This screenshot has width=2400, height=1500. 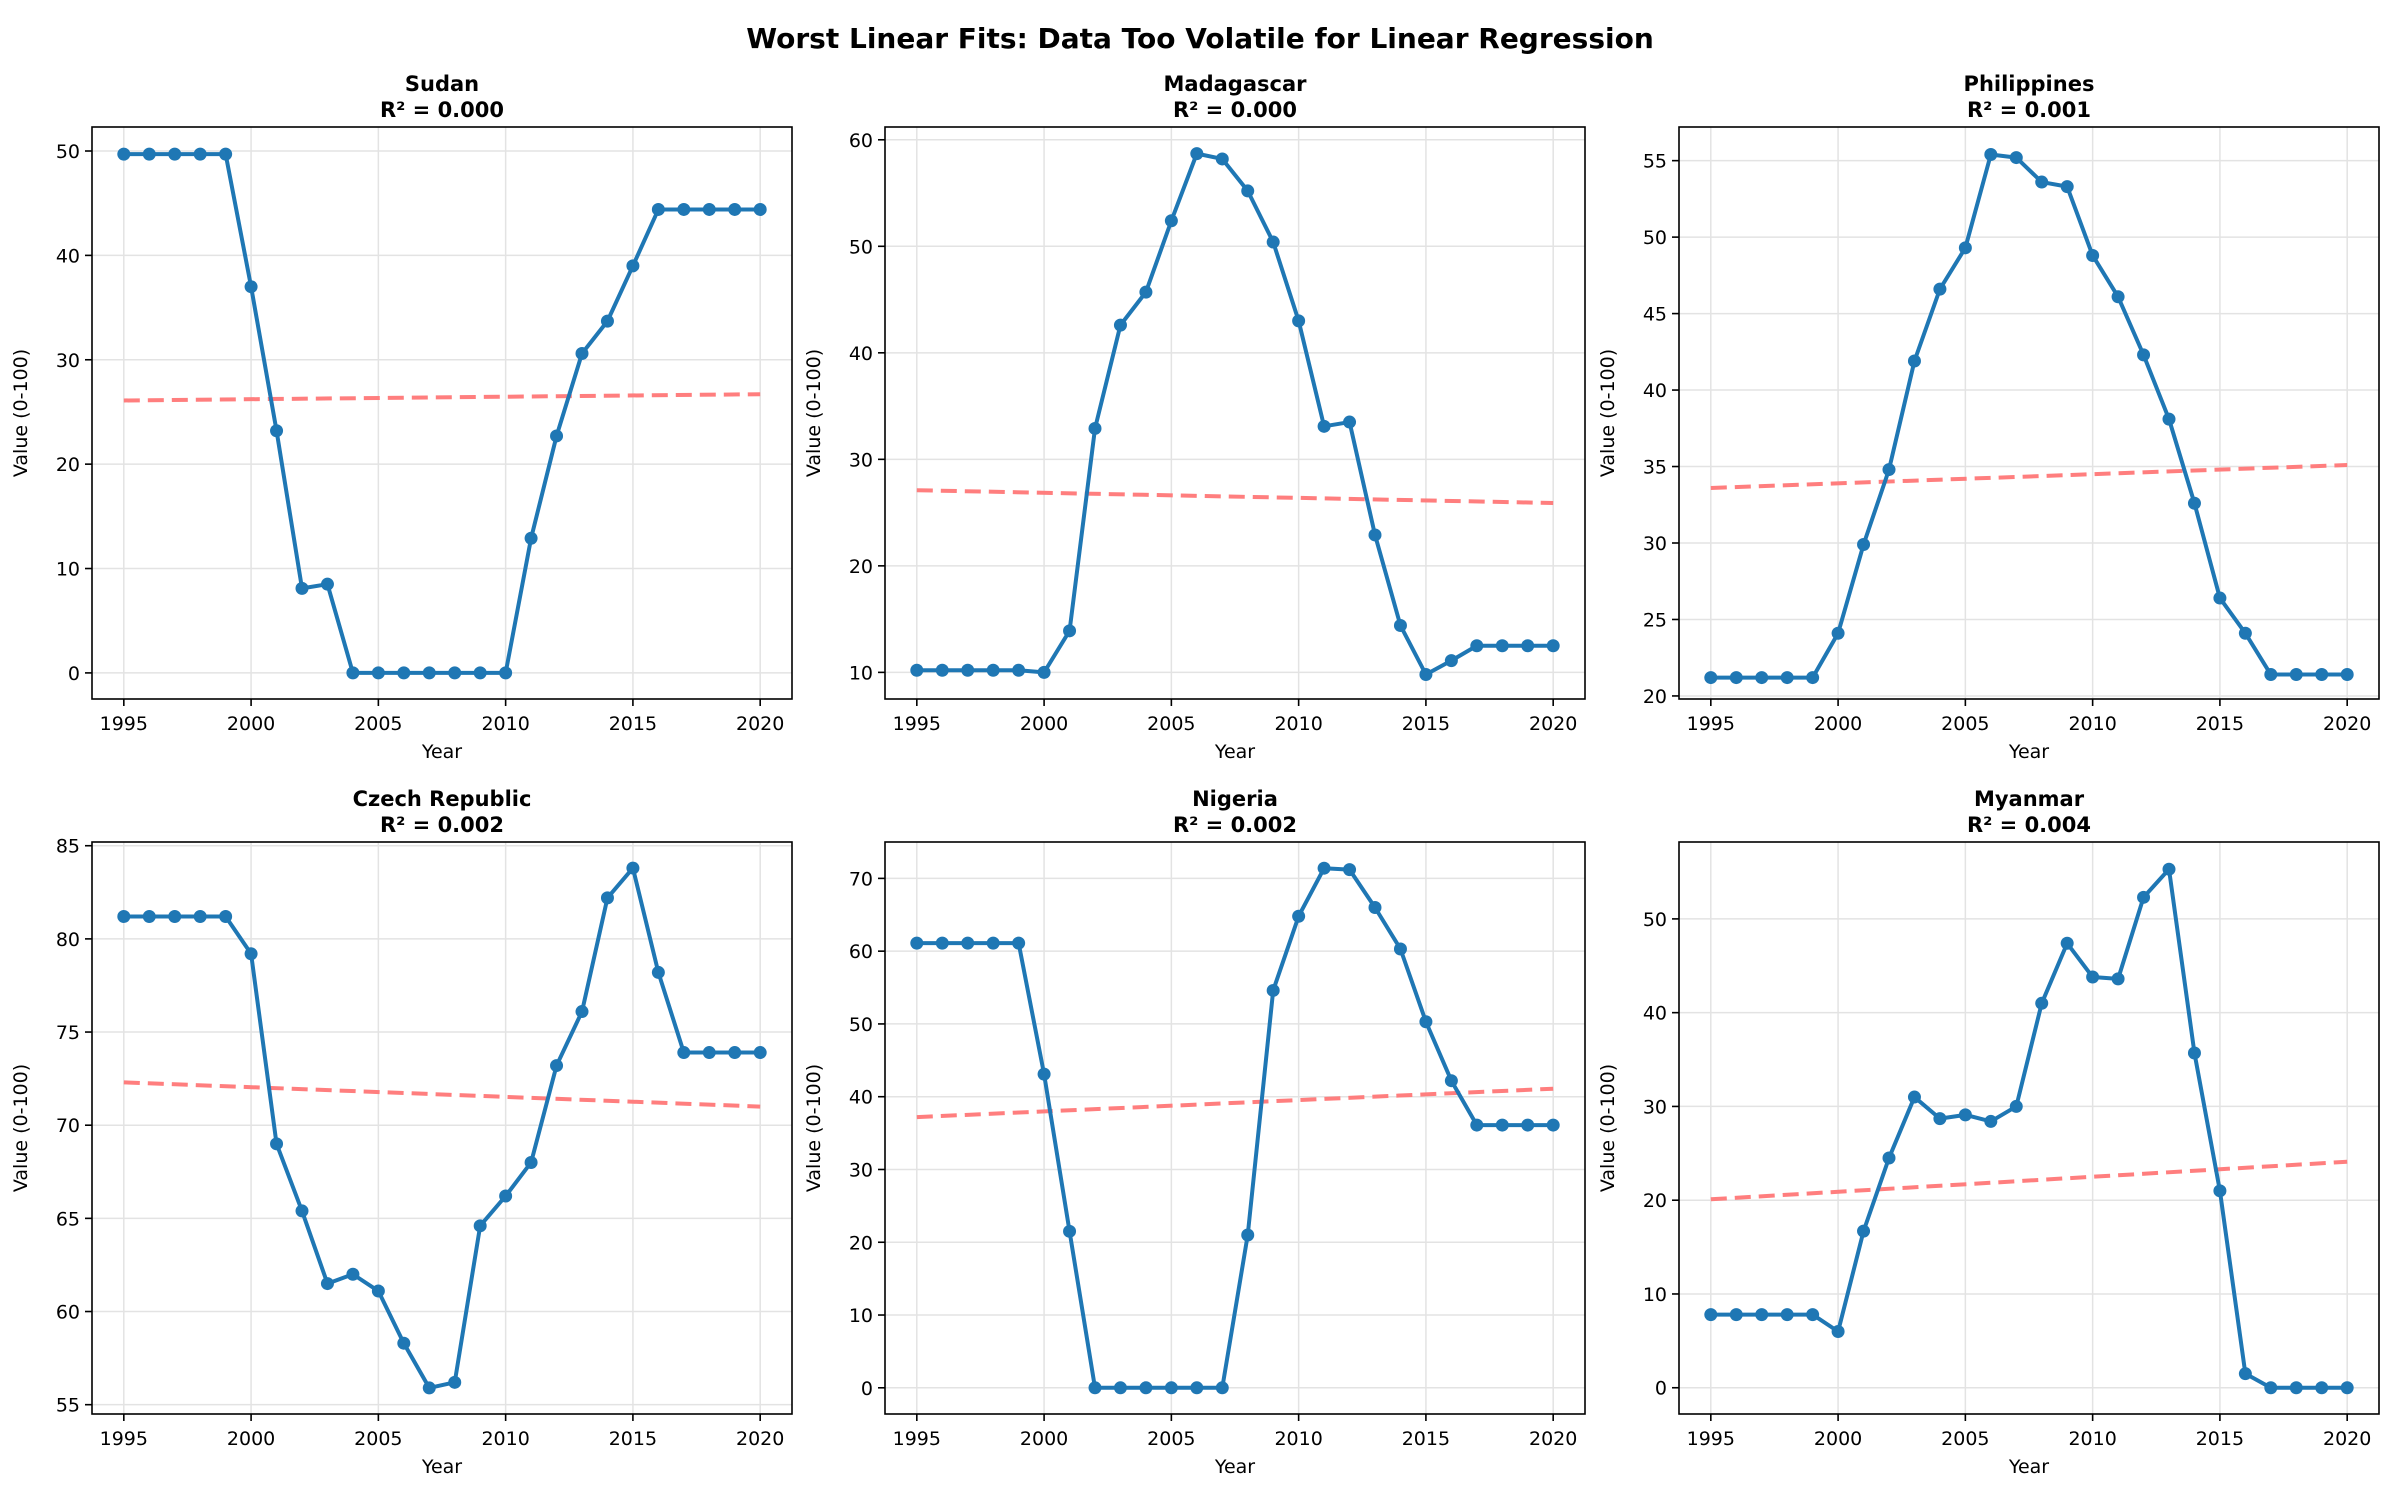 I want to click on y-tick-label: 35, so click(x=1655, y=468).